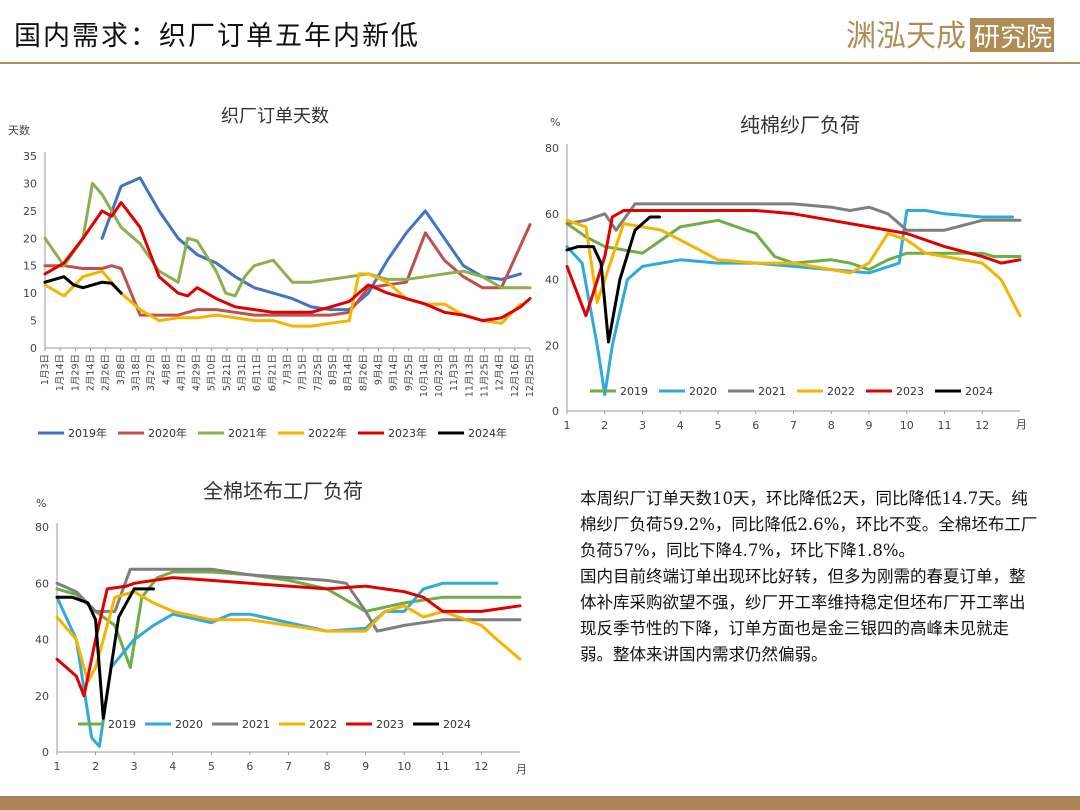 The image size is (1080, 810). What do you see at coordinates (257, 372) in the screenshot?
I see `x-tick-label: 6月11日` at bounding box center [257, 372].